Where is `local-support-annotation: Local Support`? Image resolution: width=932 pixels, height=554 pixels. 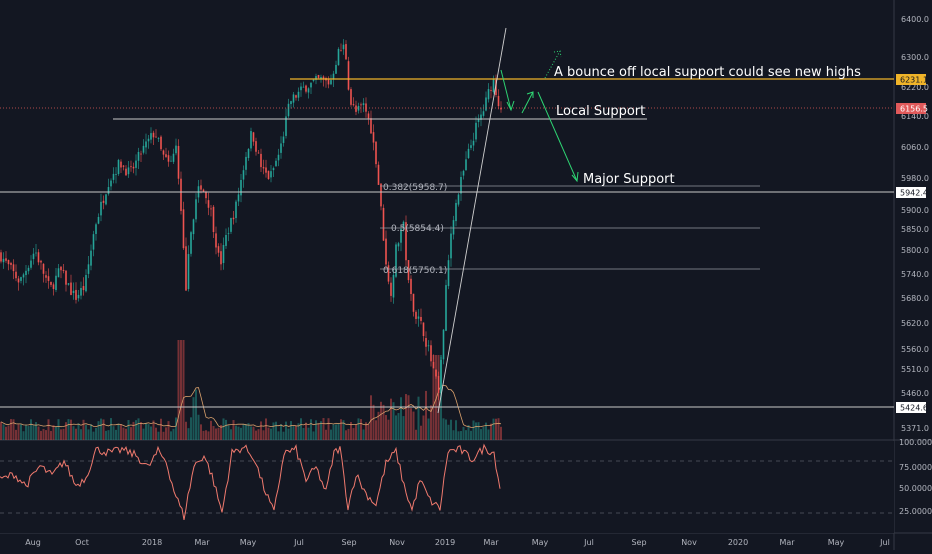
local-support-annotation: Local Support is located at coordinates (600, 111).